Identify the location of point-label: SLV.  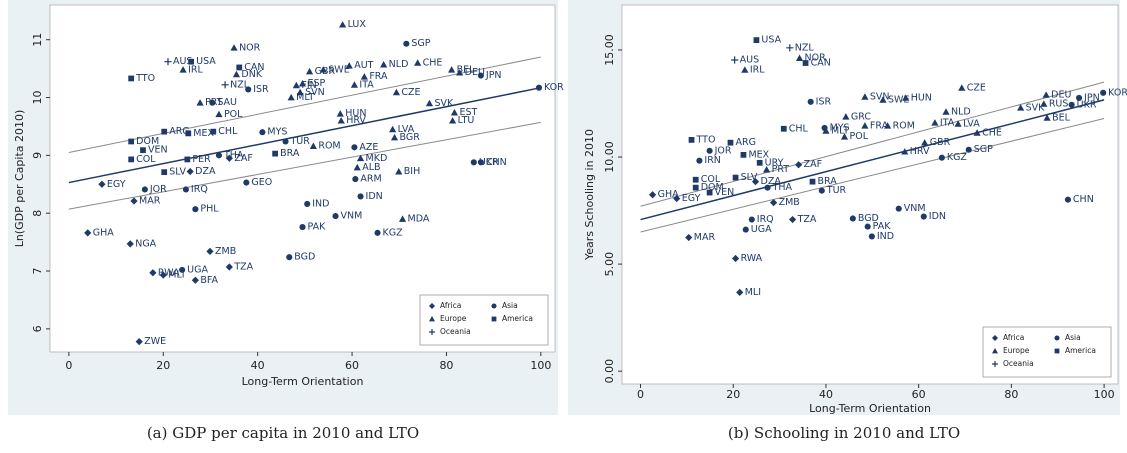
(749, 177).